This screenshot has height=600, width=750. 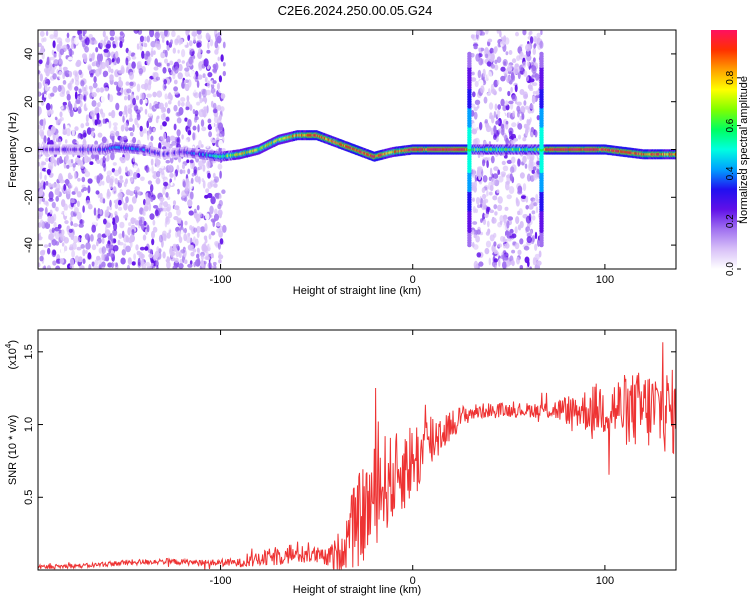 I want to click on snr-multiplier: (x104), so click(x=11, y=355).